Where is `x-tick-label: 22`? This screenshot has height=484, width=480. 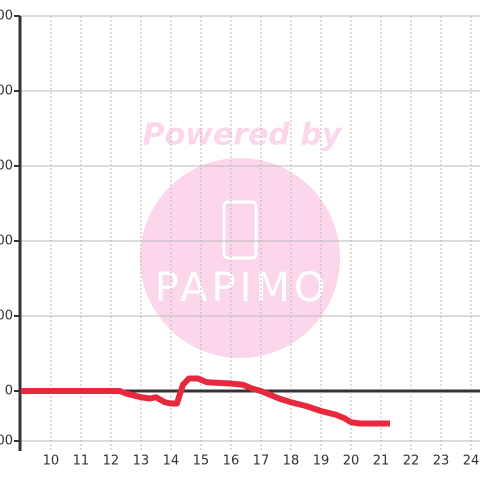 x-tick-label: 22 is located at coordinates (411, 461).